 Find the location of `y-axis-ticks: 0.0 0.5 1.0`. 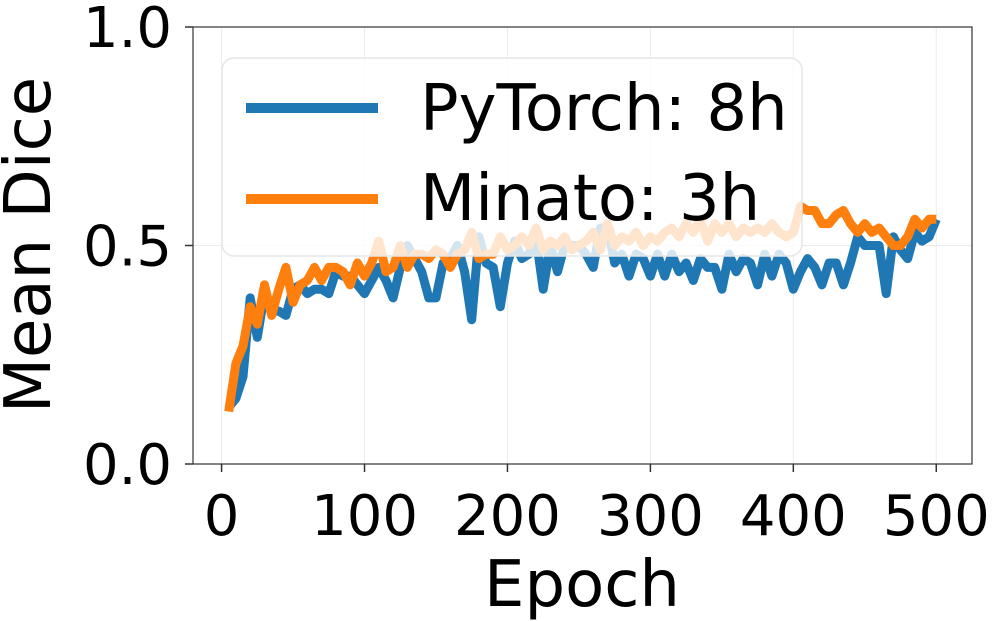

y-axis-ticks: 0.0 0.5 1.0 is located at coordinates (138, 249).